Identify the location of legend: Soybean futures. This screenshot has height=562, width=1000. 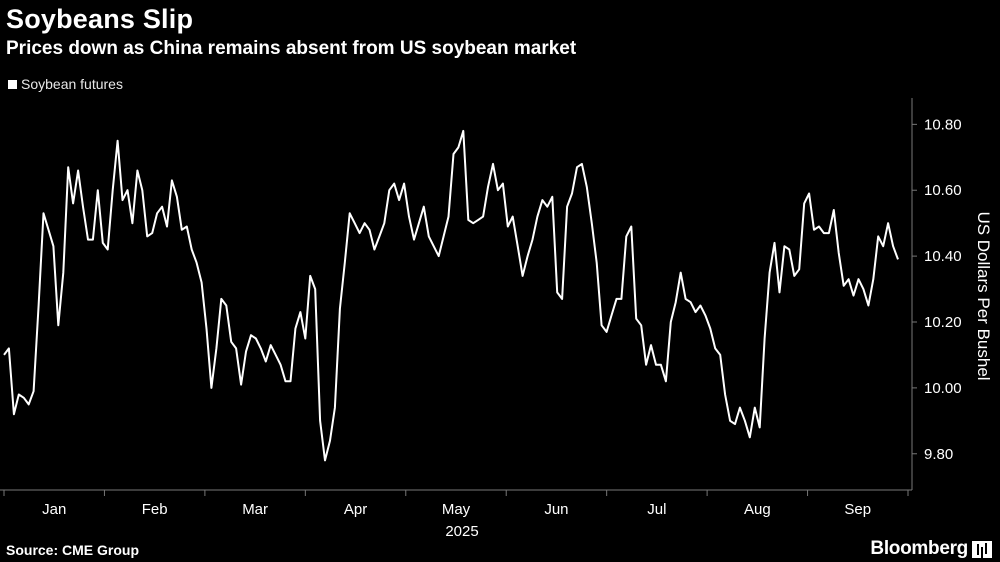
(65, 84).